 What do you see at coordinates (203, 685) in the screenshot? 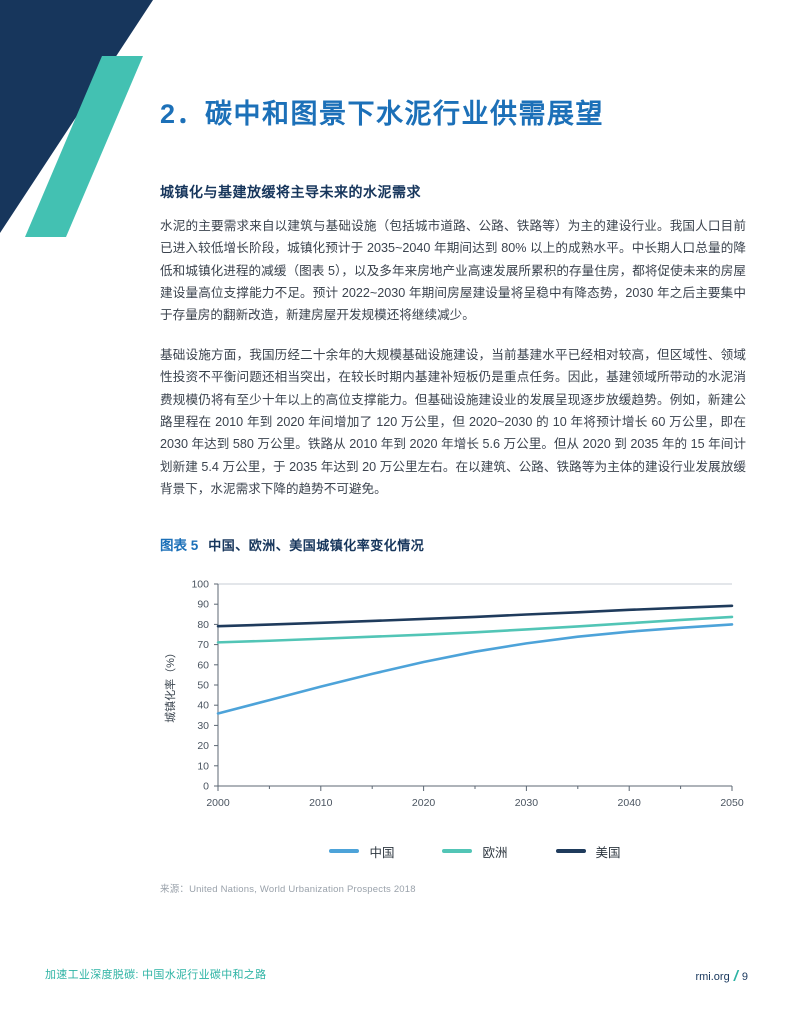
I see `y-tick-label: 50` at bounding box center [203, 685].